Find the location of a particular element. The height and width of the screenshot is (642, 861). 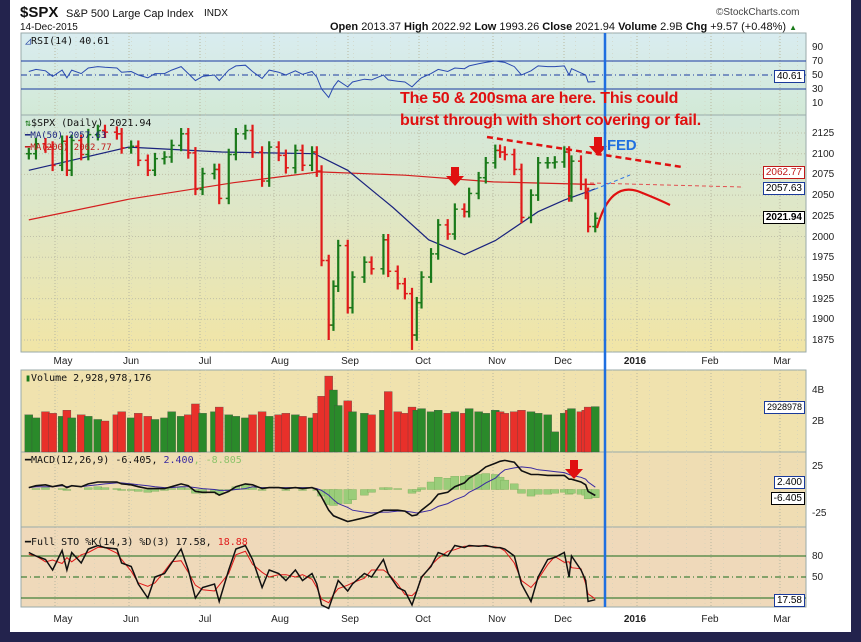

price-tick: 1925 is located at coordinates (823, 299).